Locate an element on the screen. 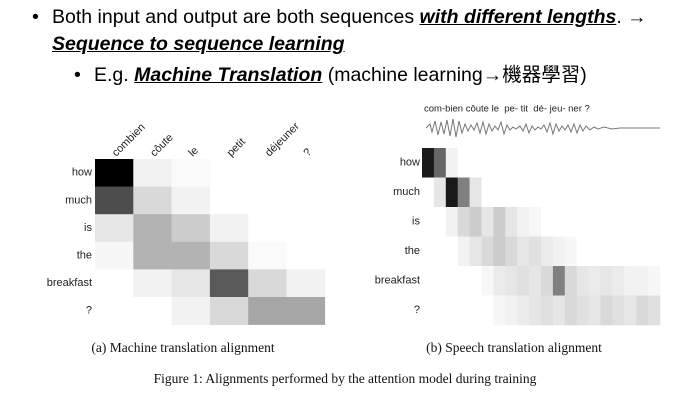 The height and width of the screenshot is (402, 687). text: E.g. is located at coordinates (114, 75).